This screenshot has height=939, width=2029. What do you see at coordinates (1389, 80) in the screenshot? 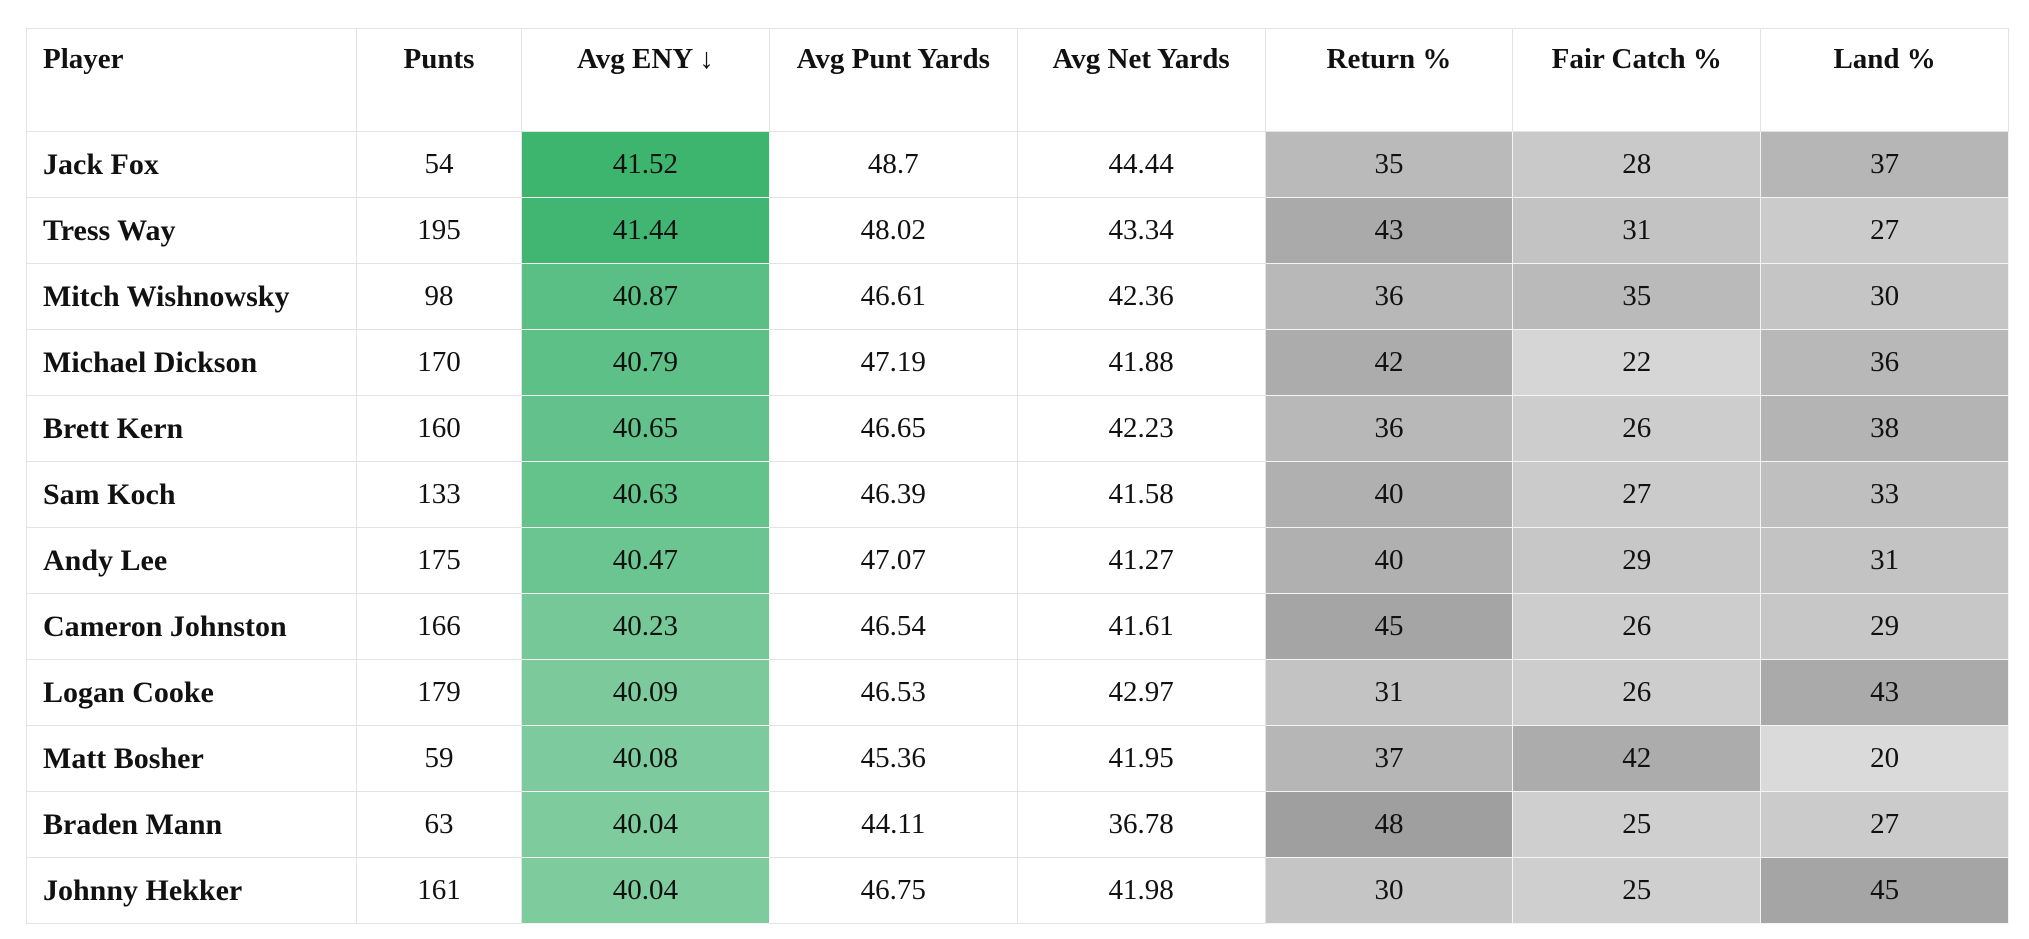
I see `column-header-return-pct: Return %` at bounding box center [1389, 80].